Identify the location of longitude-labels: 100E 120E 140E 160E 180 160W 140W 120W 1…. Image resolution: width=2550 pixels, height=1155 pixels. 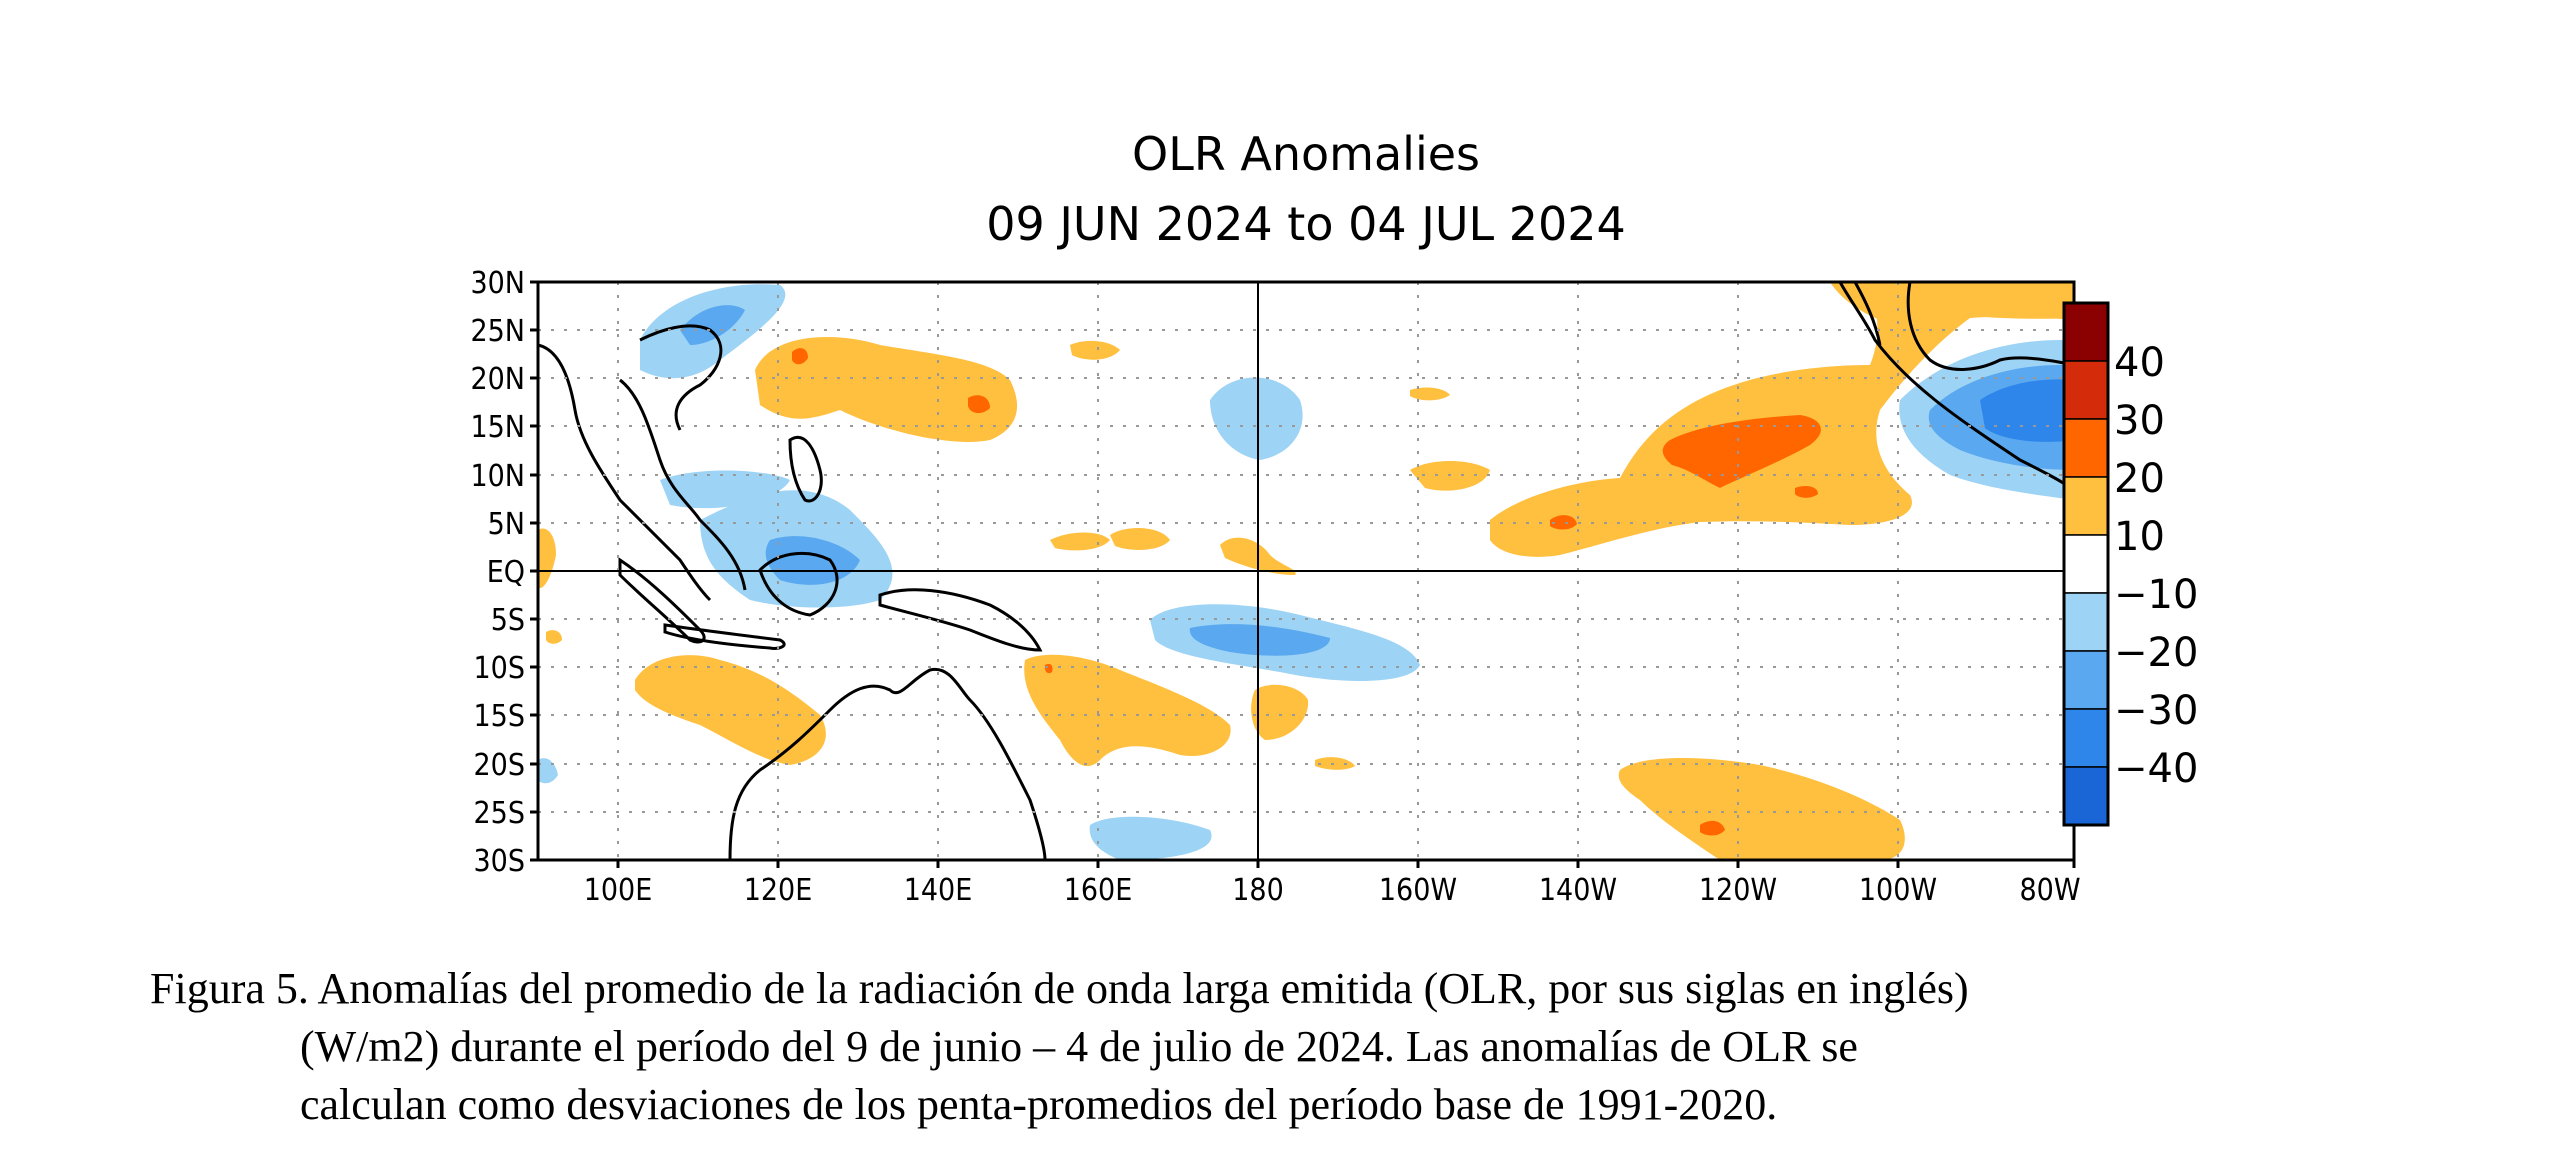
(1332, 890).